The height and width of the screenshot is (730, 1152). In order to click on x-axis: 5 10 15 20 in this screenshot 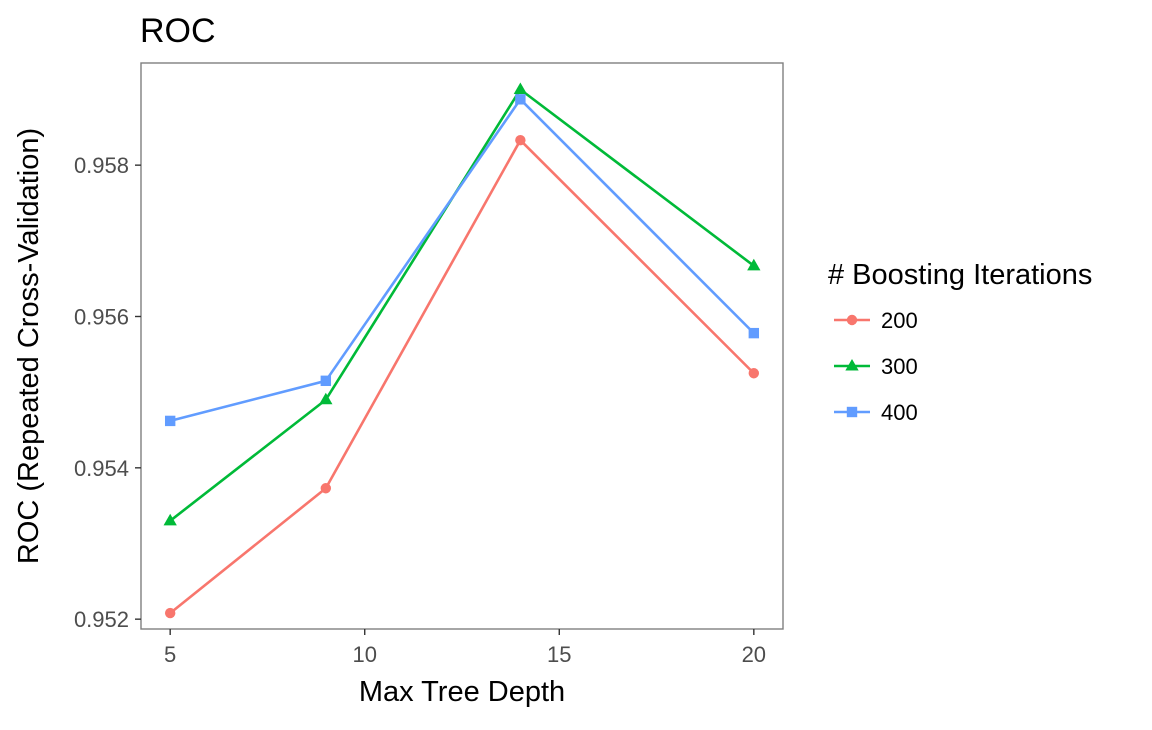, I will do `click(465, 648)`.